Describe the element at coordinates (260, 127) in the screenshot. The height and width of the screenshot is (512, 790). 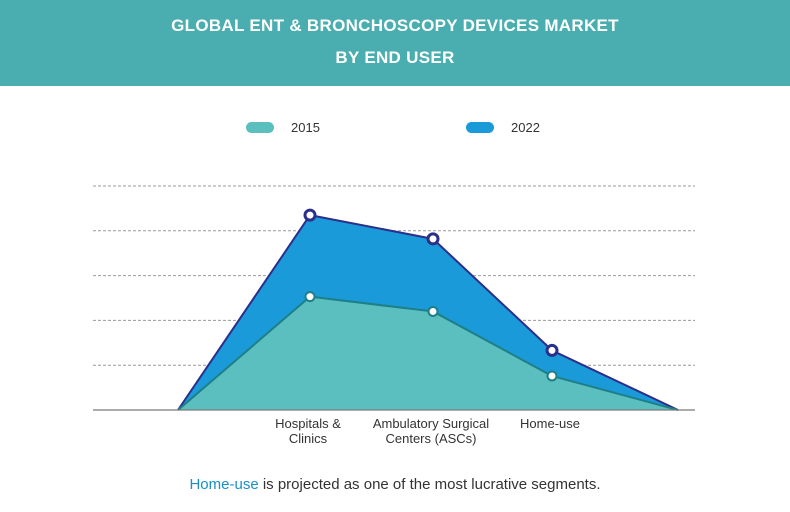
I see `legend-swatch-2015` at that location.